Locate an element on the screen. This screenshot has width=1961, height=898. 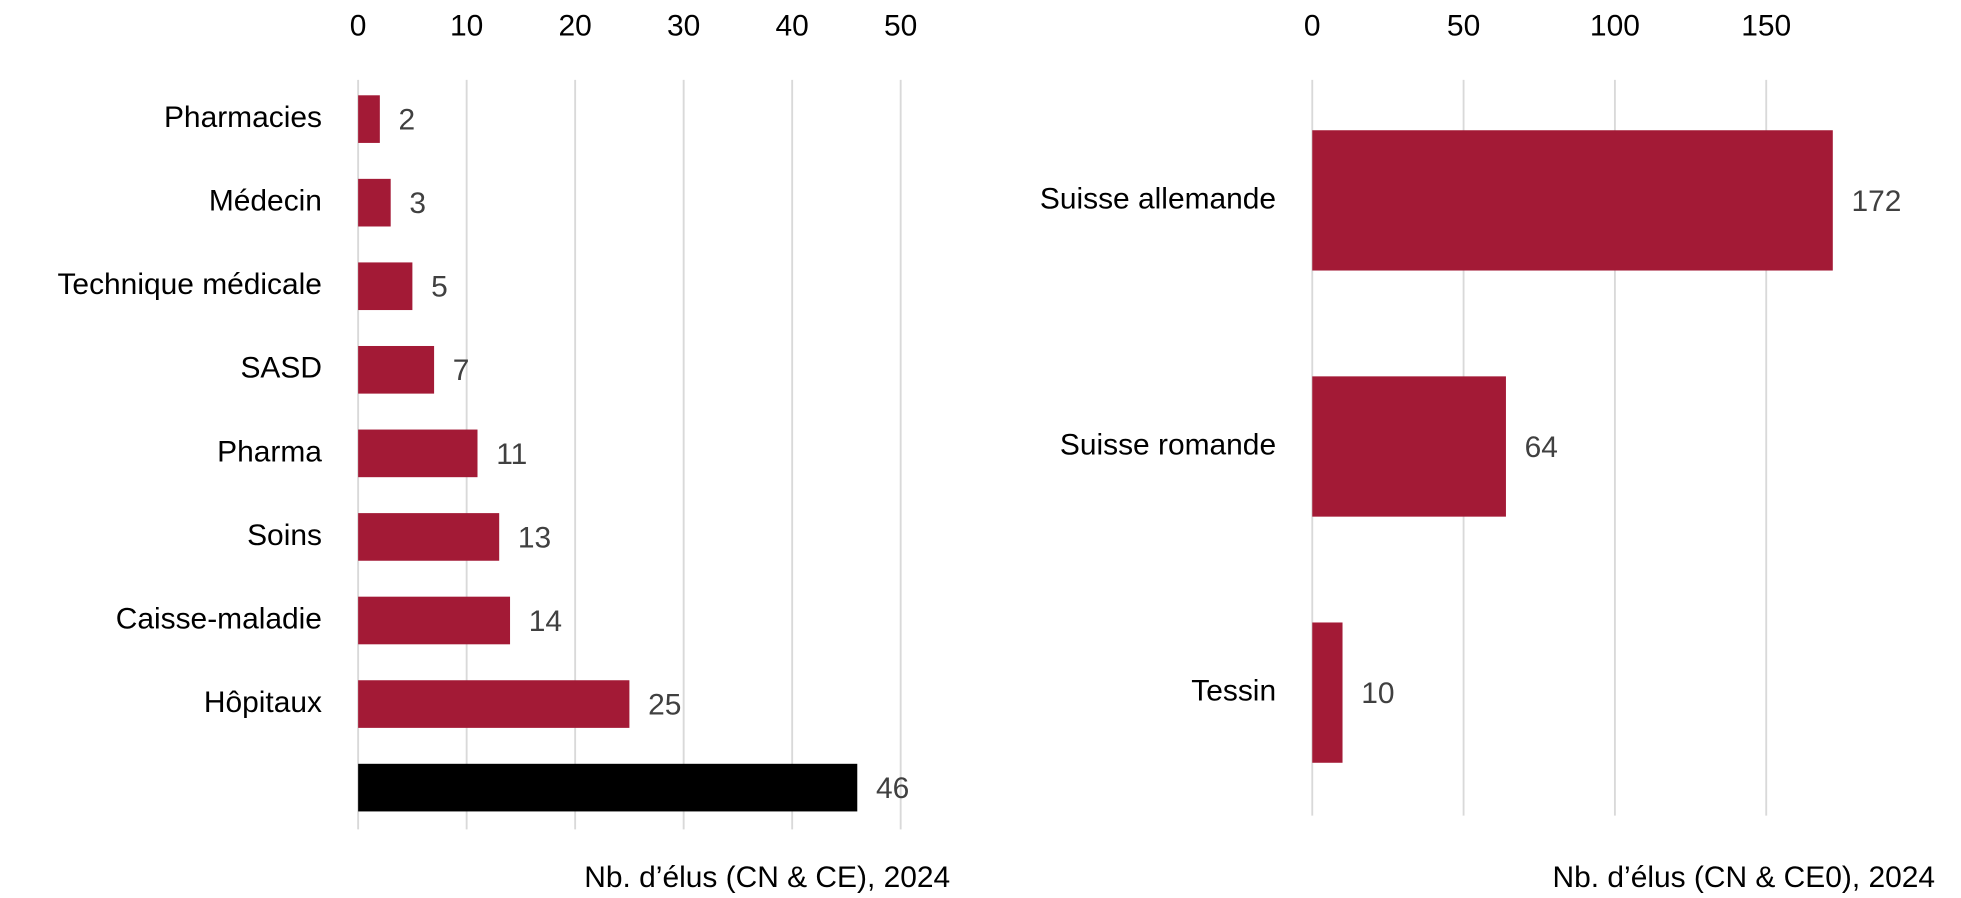
y-tick-label: Suisse romande is located at coordinates (1168, 444).